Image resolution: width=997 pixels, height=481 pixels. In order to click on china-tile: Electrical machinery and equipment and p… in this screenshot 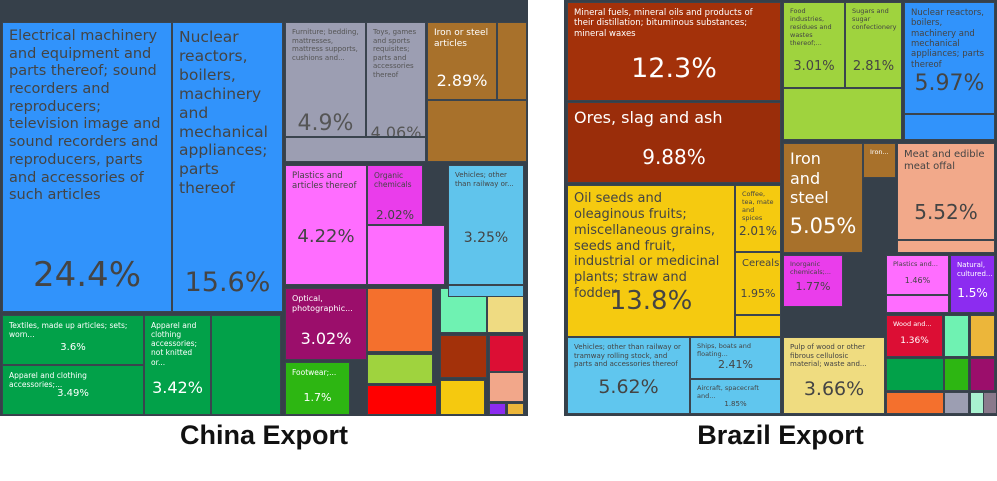, I will do `click(87, 167)`.